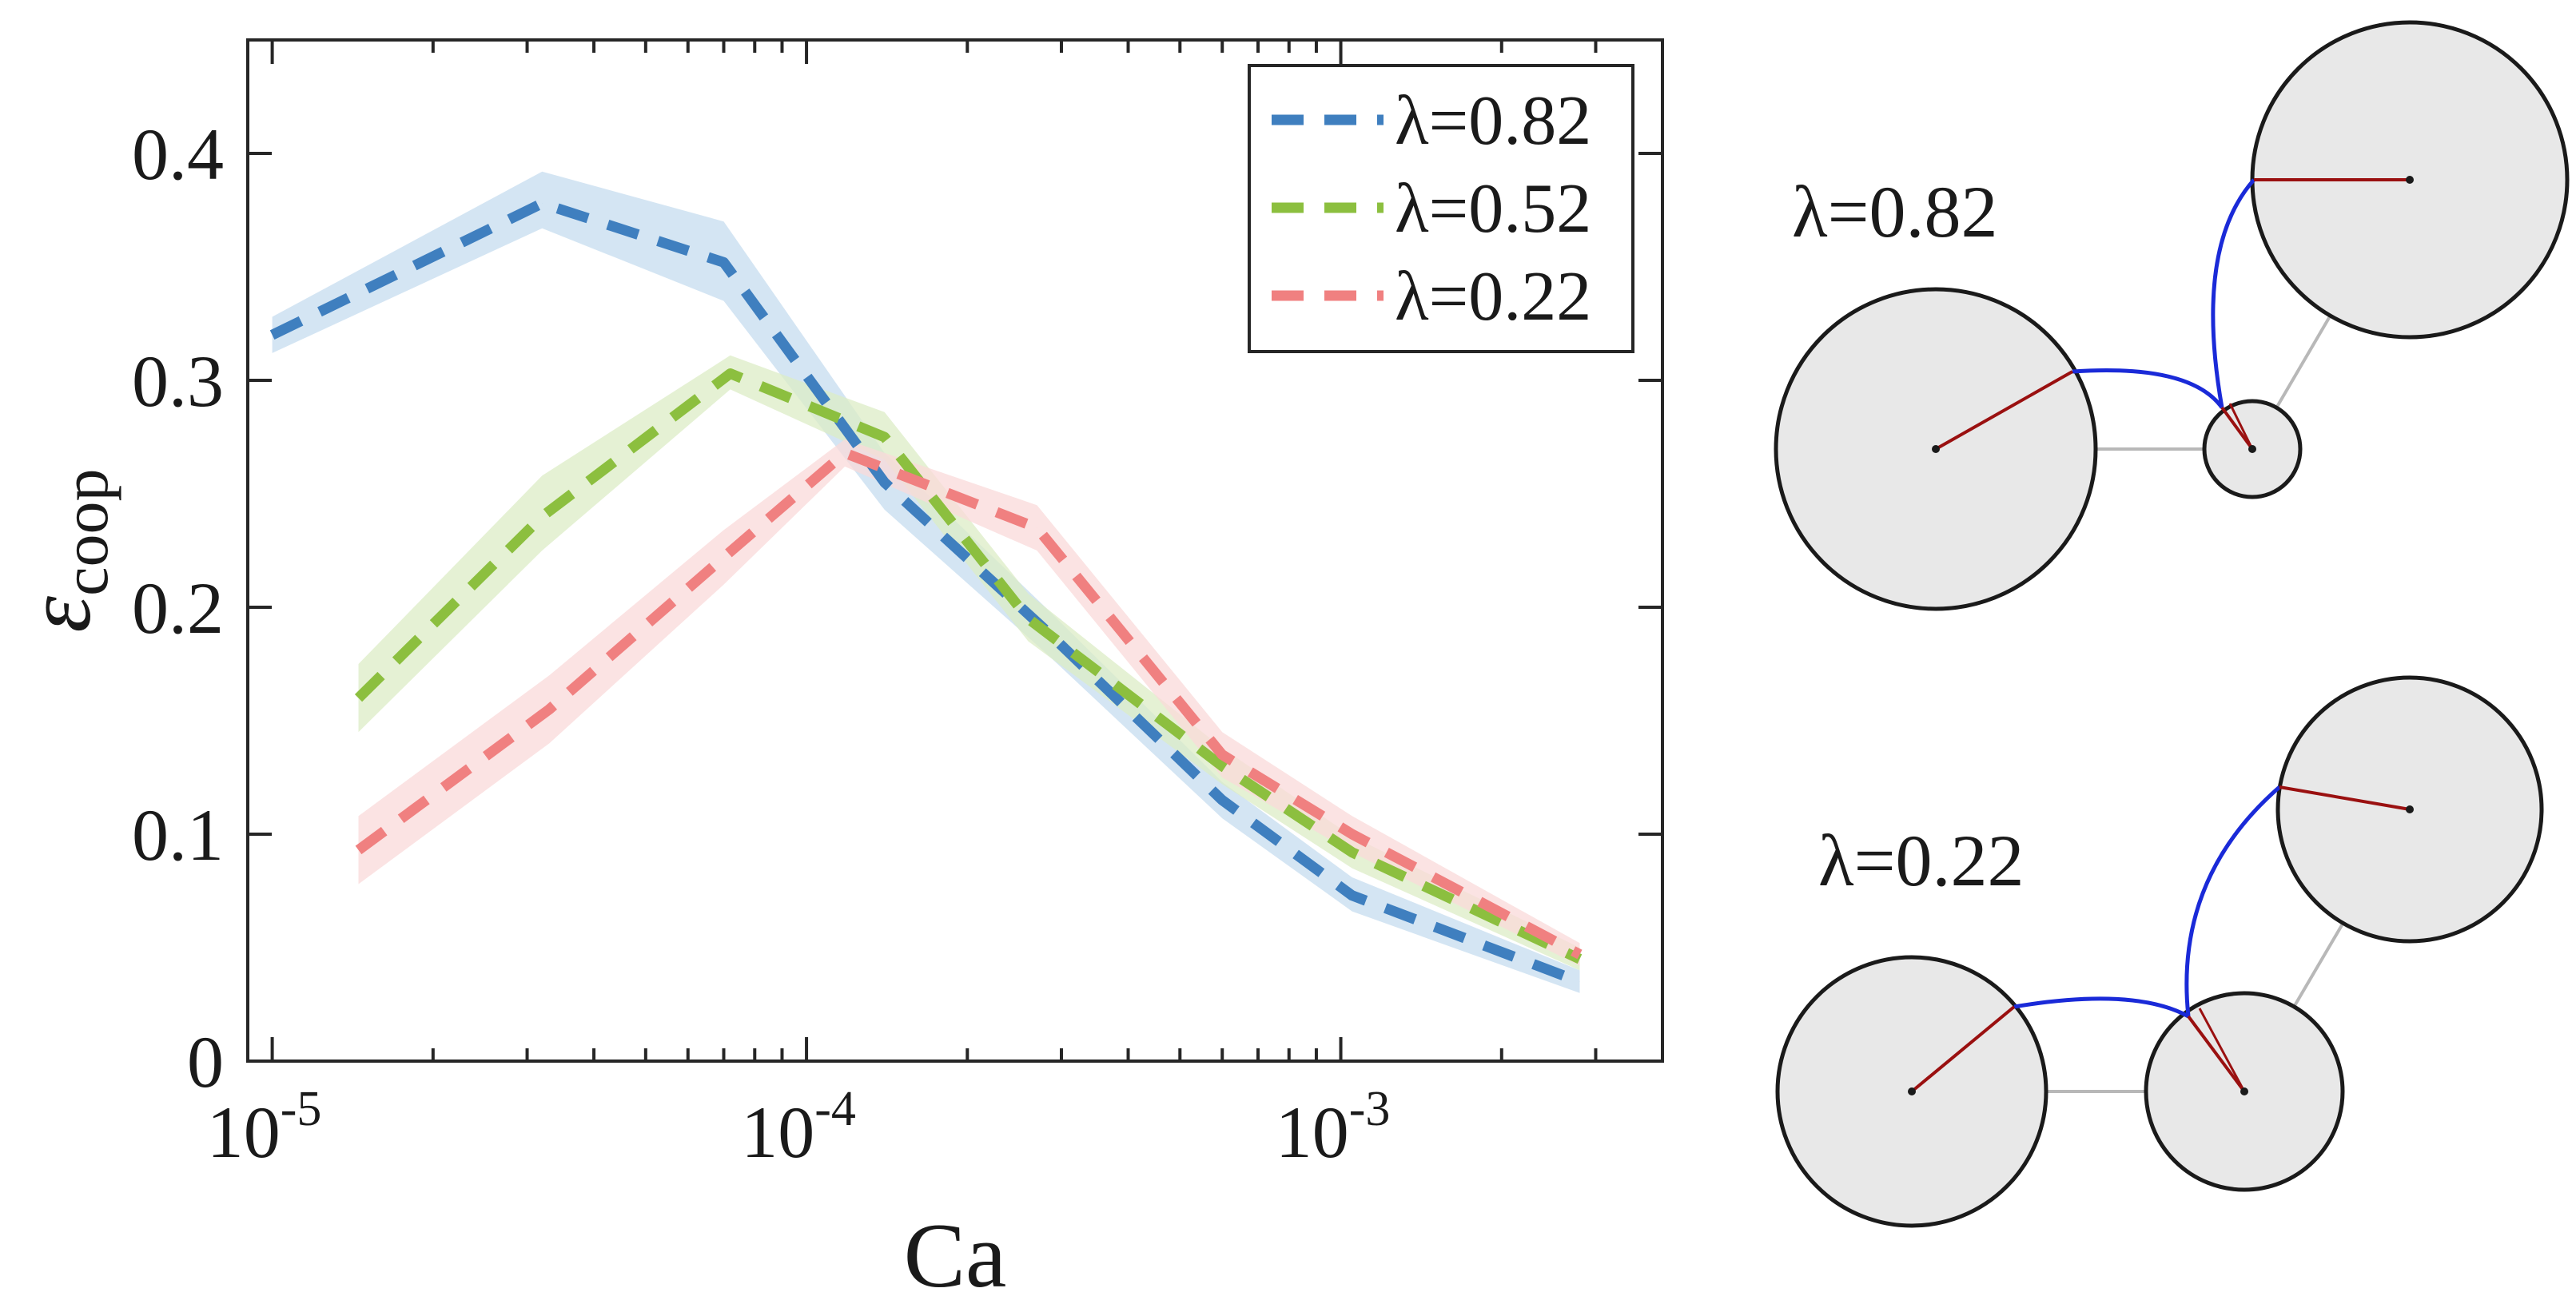 The width and height of the screenshot is (2576, 1308). I want to click on y-tick-label: 0.2, so click(178, 608).